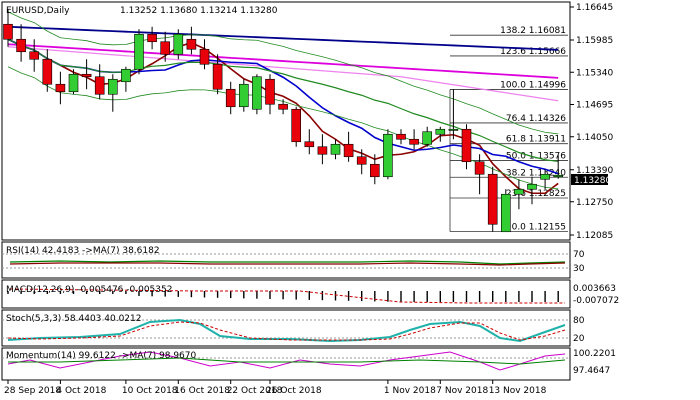 The image size is (700, 400). I want to click on ma-55-line, so click(283, 74).